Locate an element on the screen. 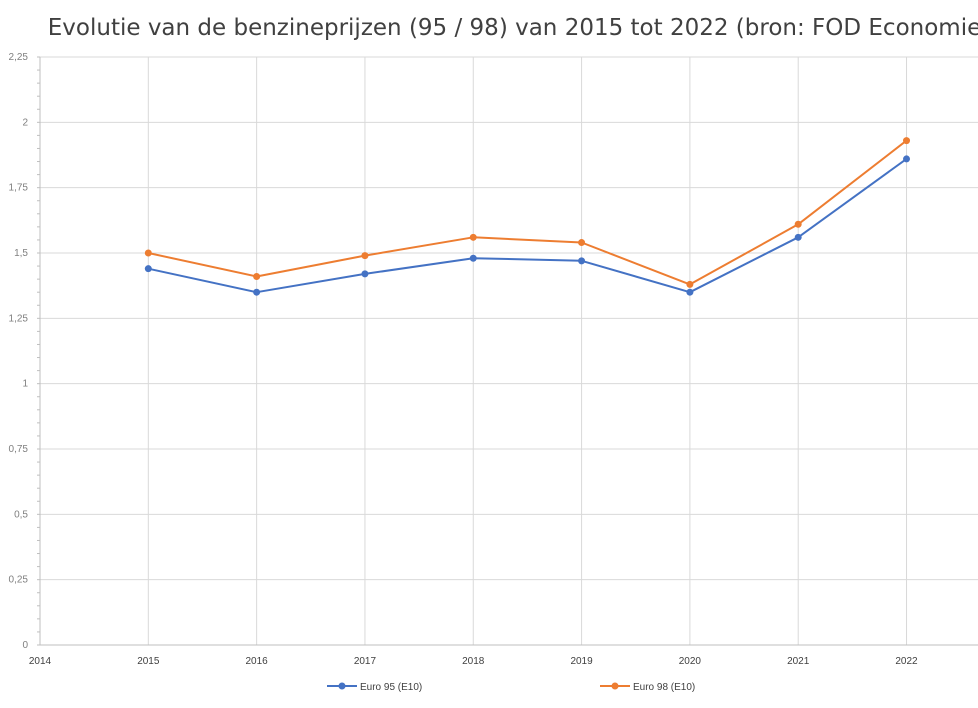 The width and height of the screenshot is (978, 708). x-tick-label: 2020 is located at coordinates (690, 661).